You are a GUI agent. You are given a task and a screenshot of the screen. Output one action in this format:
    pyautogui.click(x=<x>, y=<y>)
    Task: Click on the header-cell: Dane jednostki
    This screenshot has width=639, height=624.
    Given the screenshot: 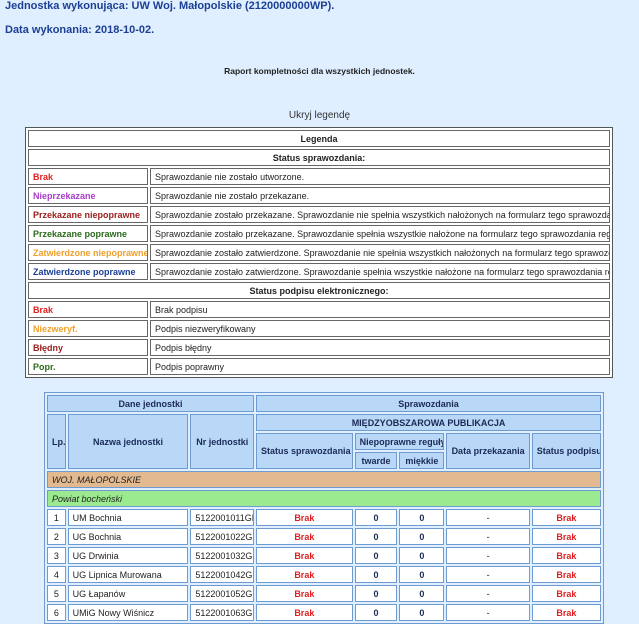 What is the action you would take?
    pyautogui.click(x=151, y=403)
    